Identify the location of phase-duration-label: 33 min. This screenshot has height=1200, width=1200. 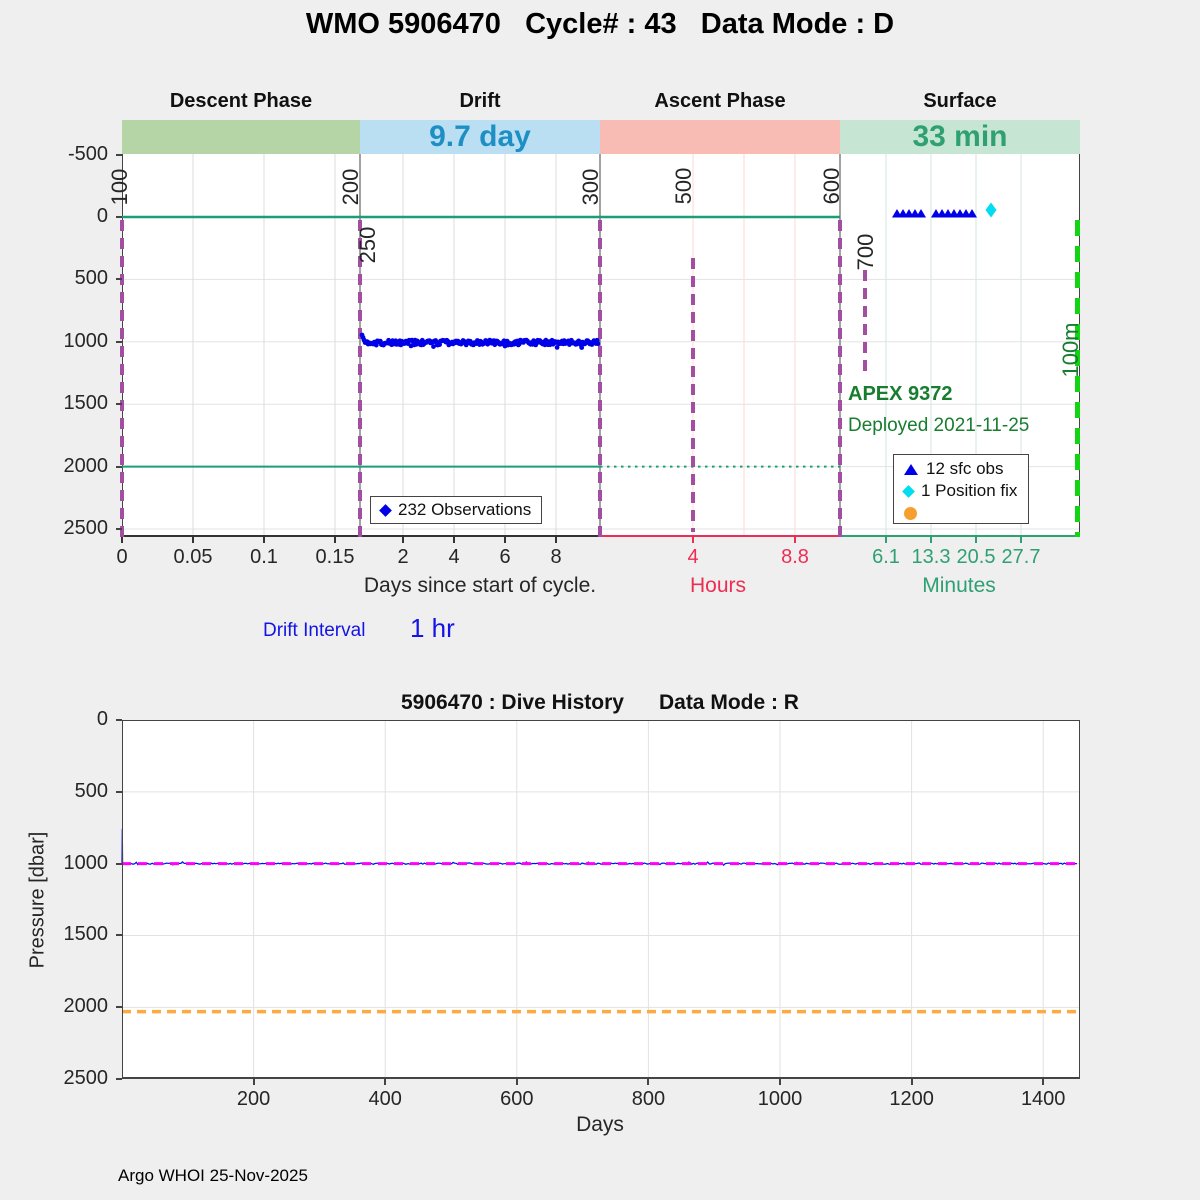
(960, 136).